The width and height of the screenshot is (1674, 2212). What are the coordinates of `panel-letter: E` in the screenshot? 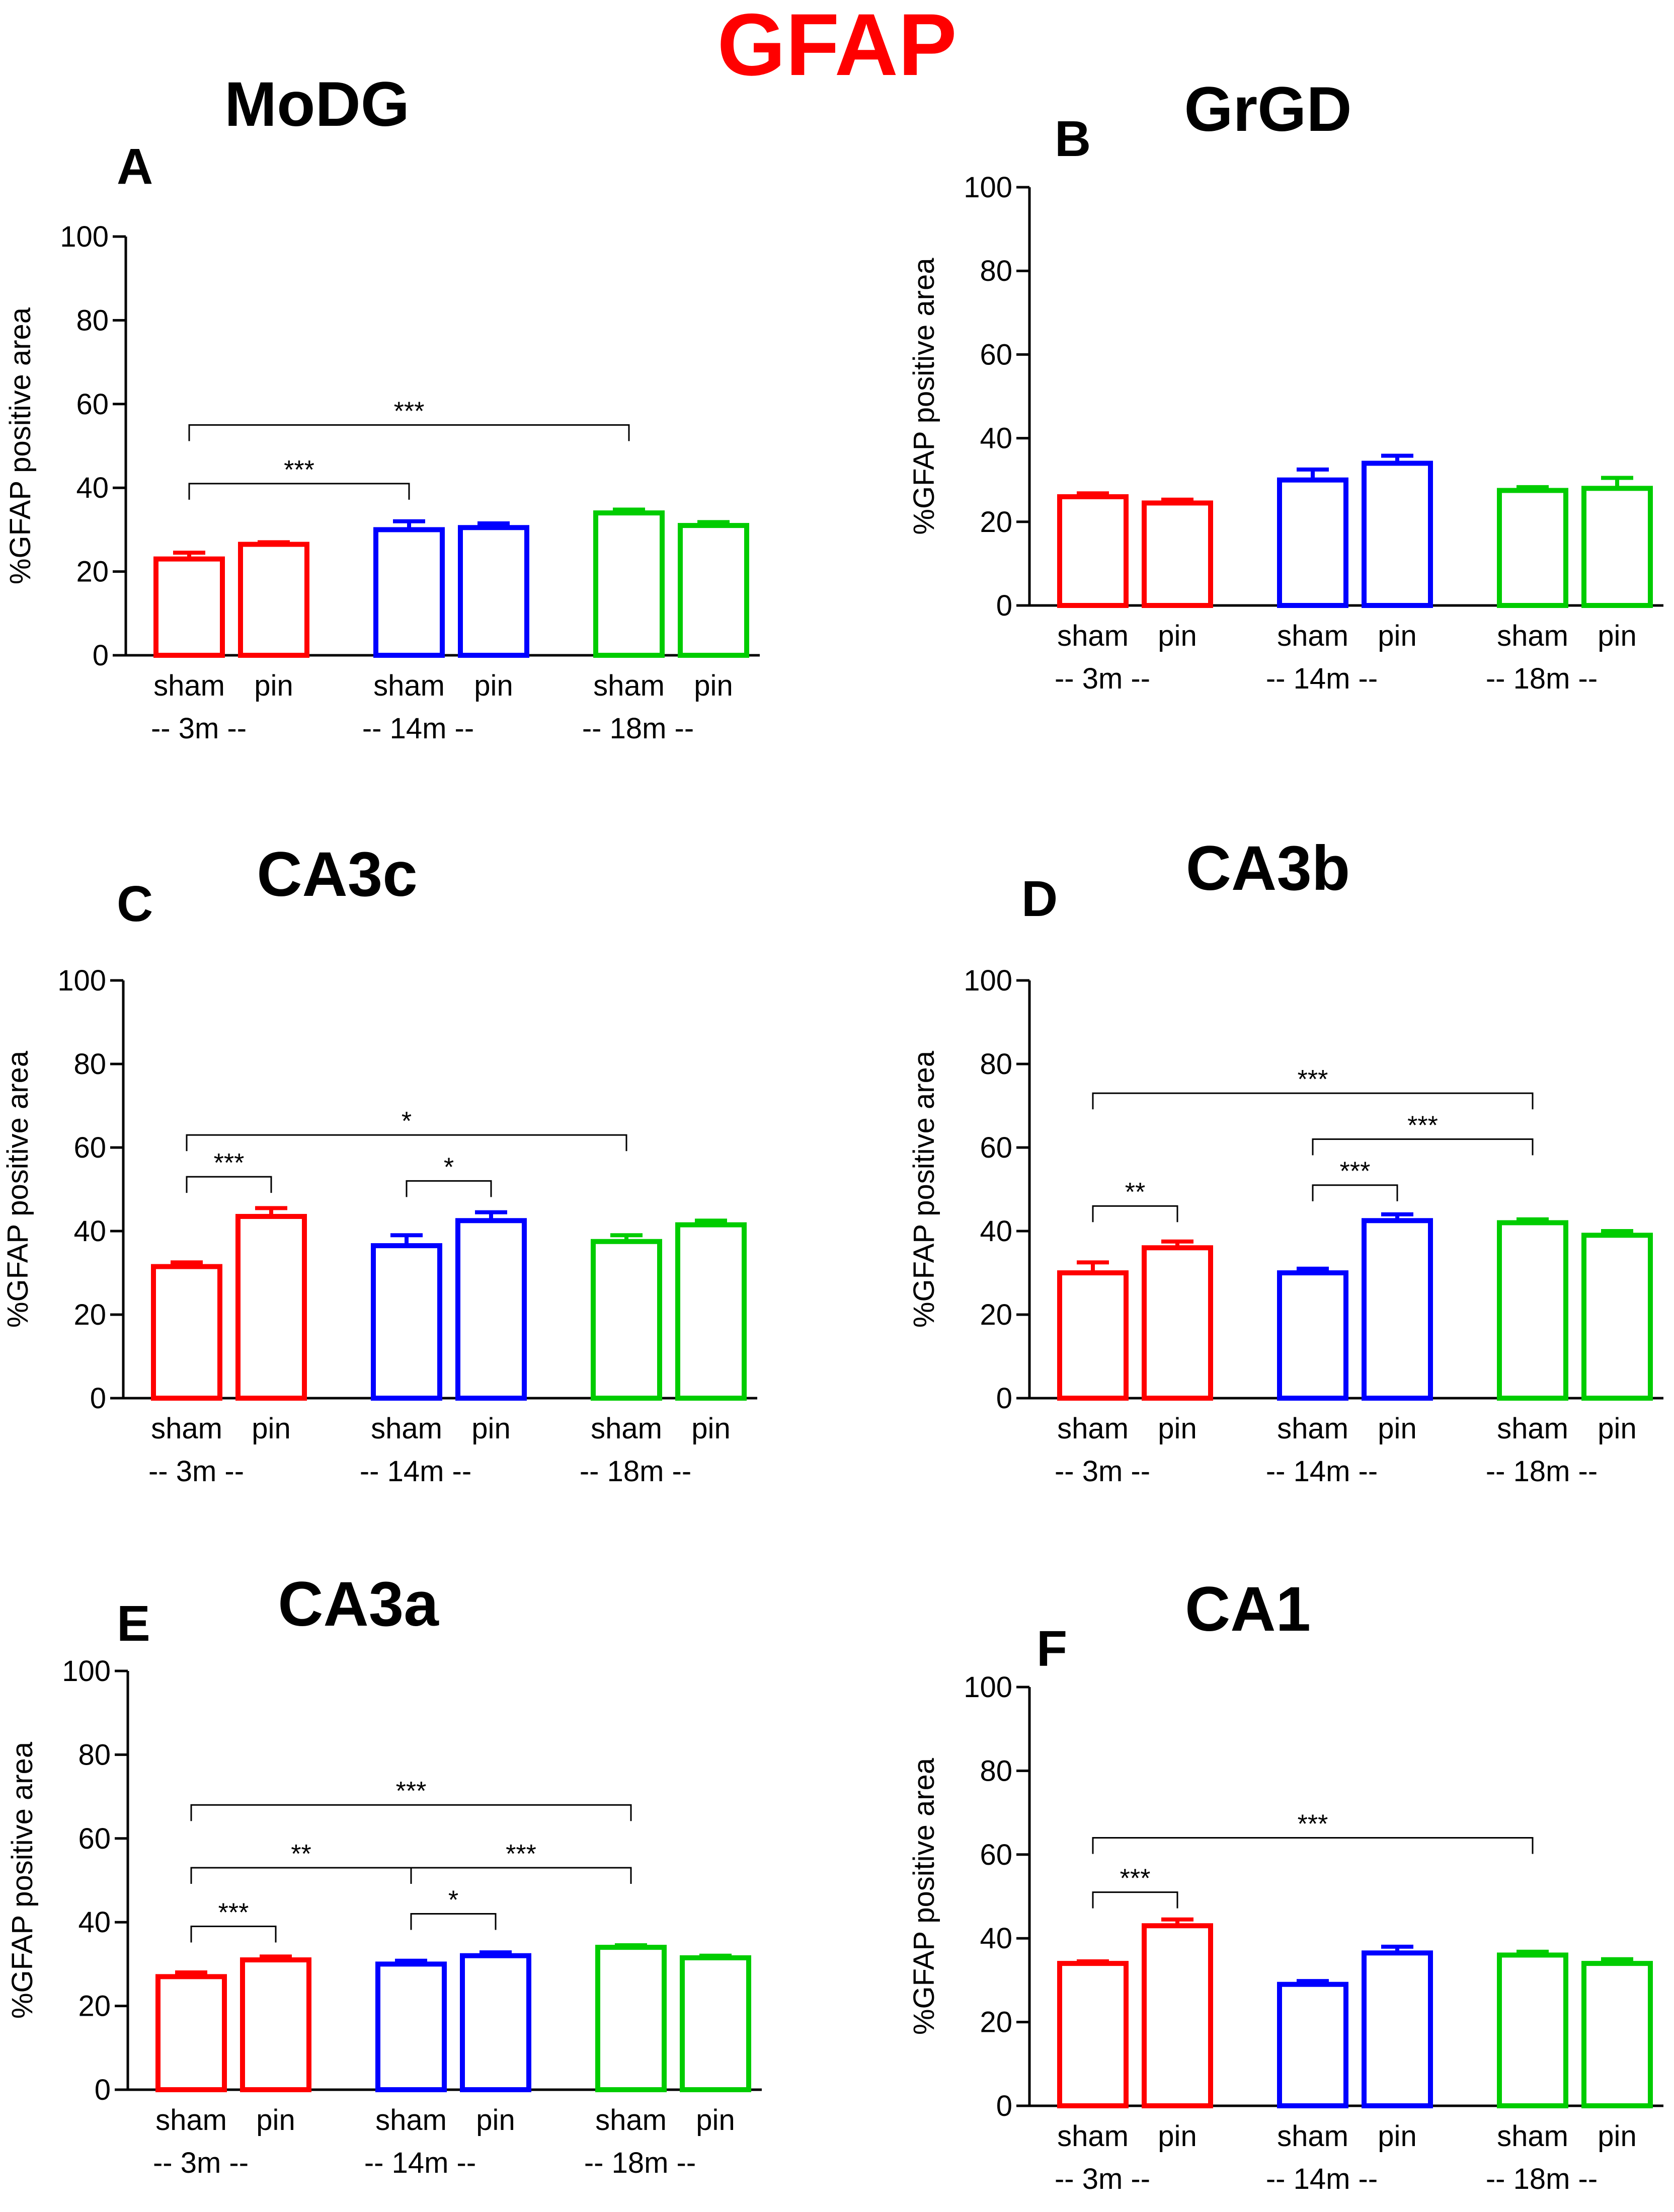 It's located at (133, 1623).